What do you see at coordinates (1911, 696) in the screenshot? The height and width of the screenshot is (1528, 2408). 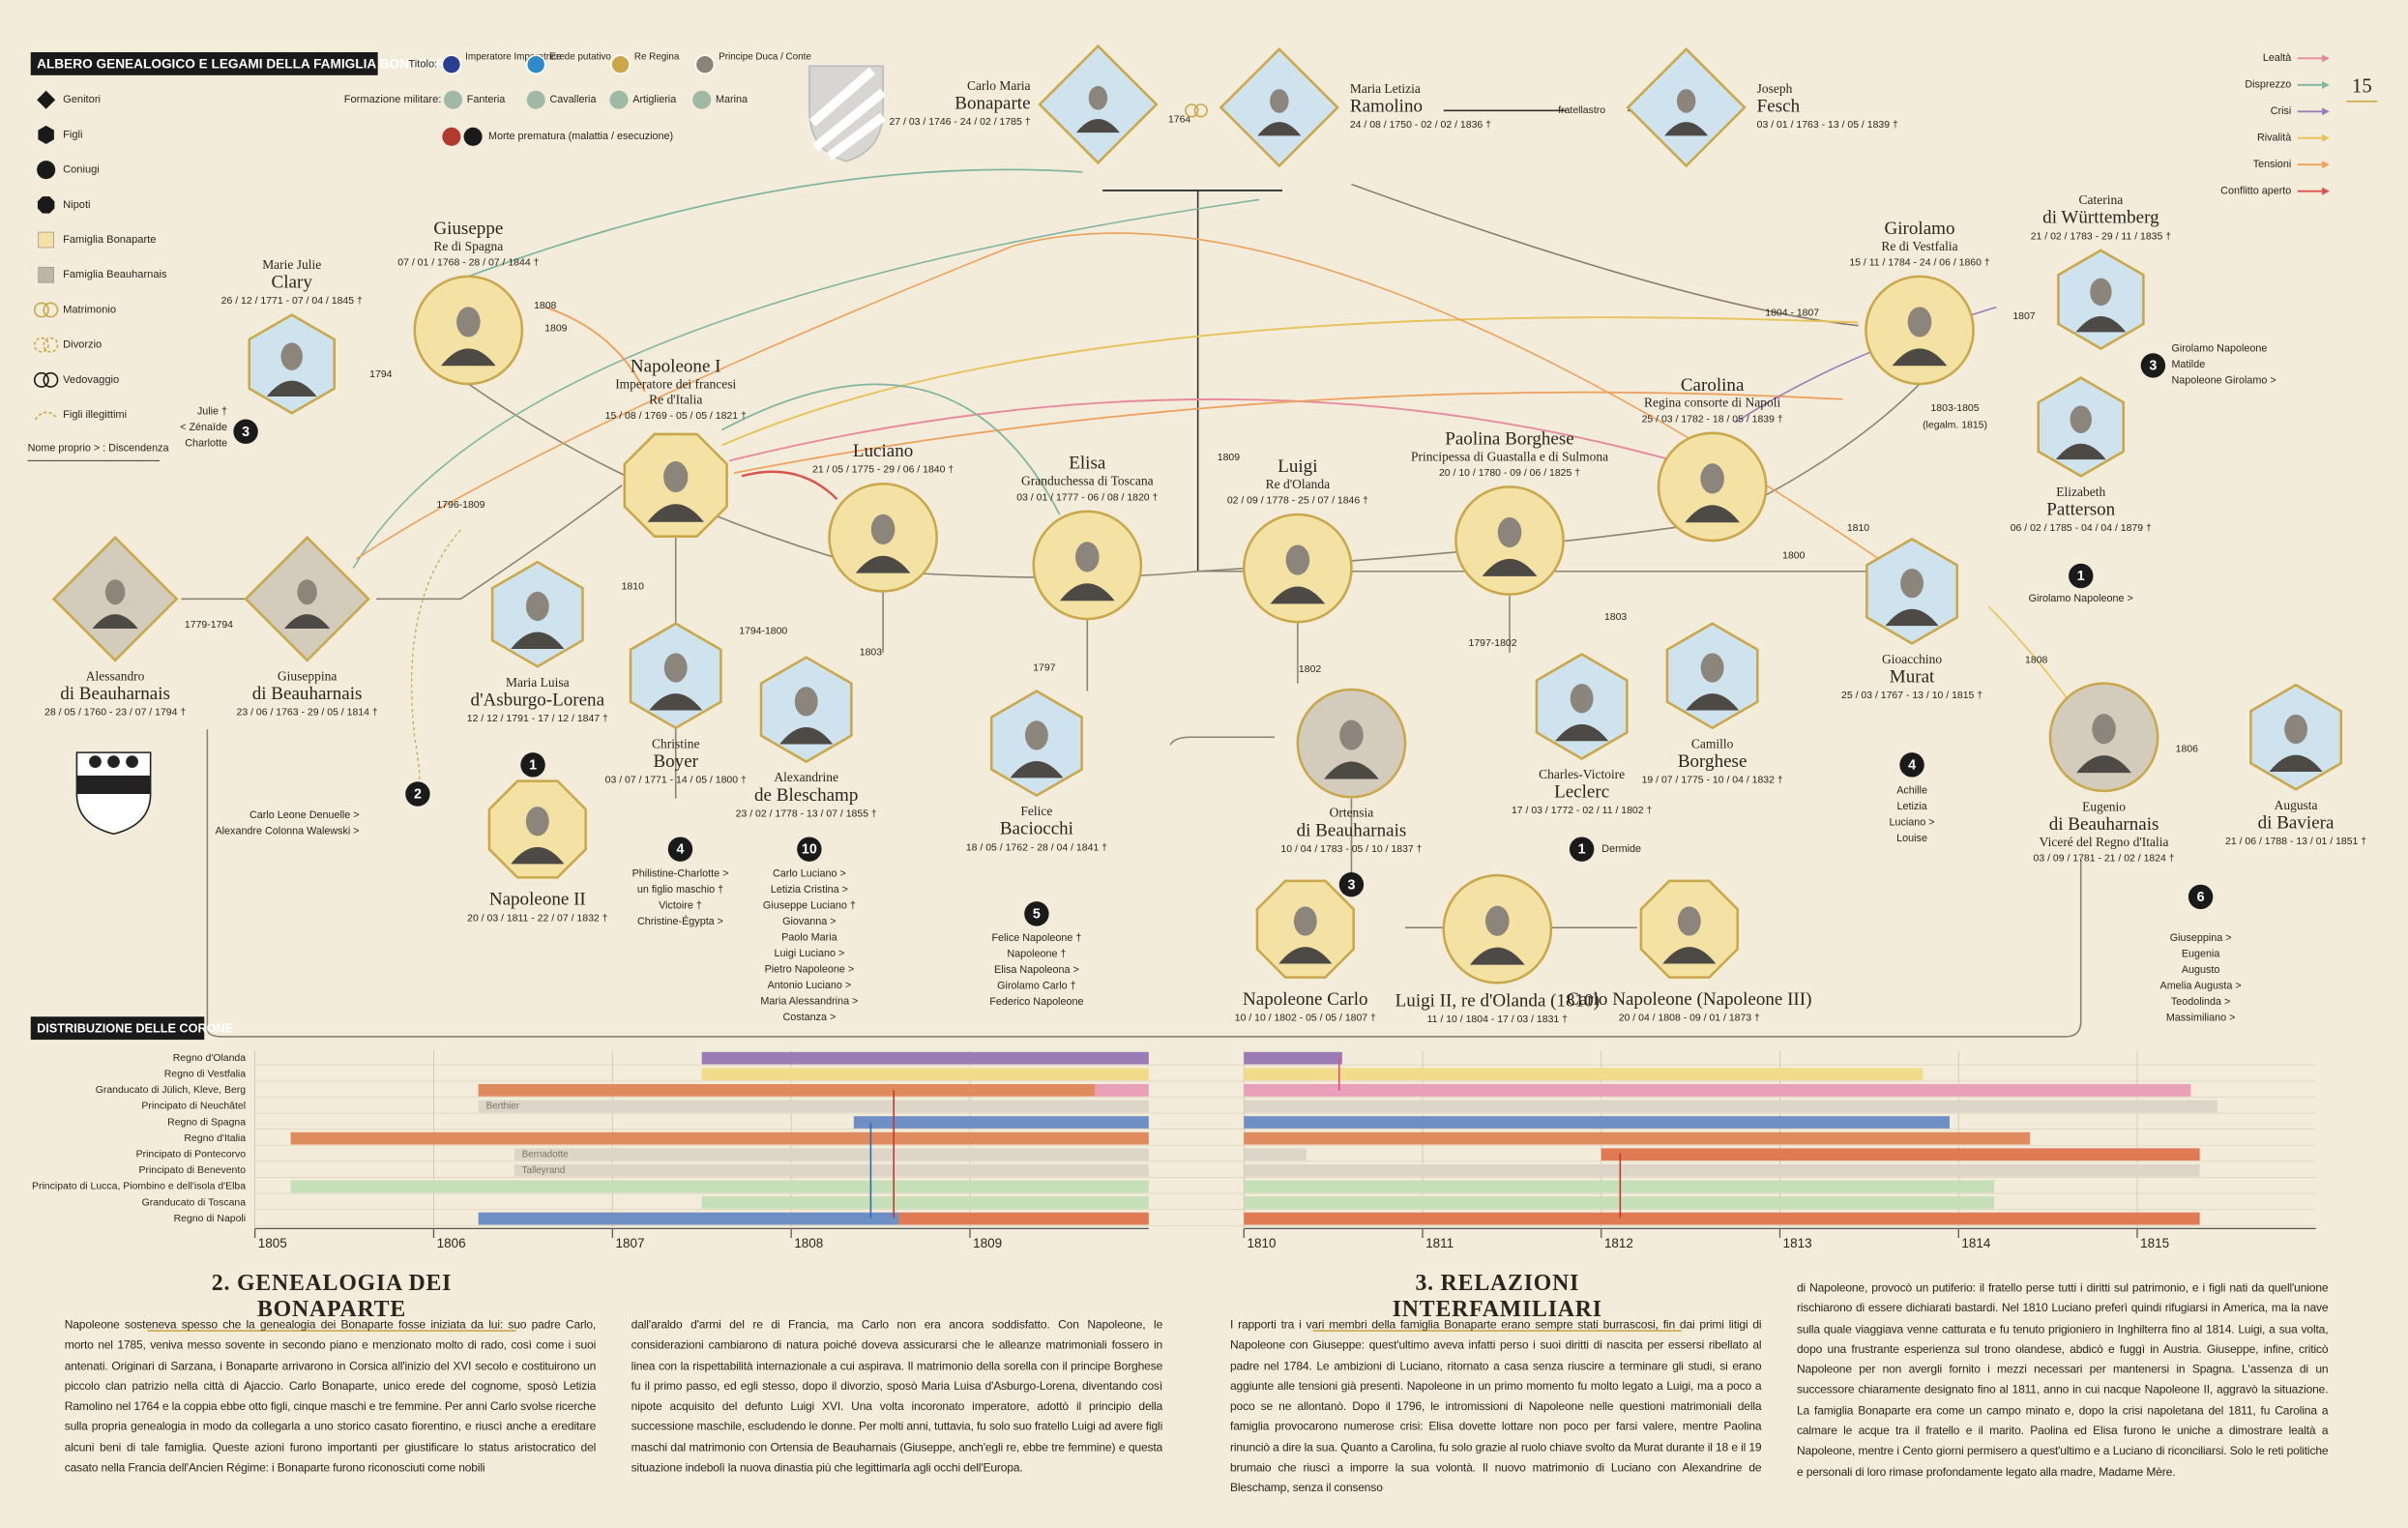 I see `person-dates: 25 / 03 / 1767 - 13 / 10 / 1815 †` at bounding box center [1911, 696].